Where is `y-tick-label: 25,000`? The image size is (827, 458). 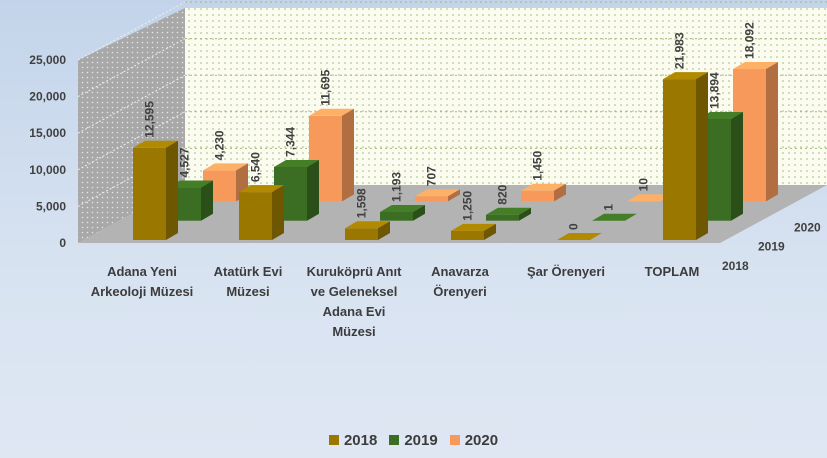
y-tick-label: 25,000 is located at coordinates (47, 60).